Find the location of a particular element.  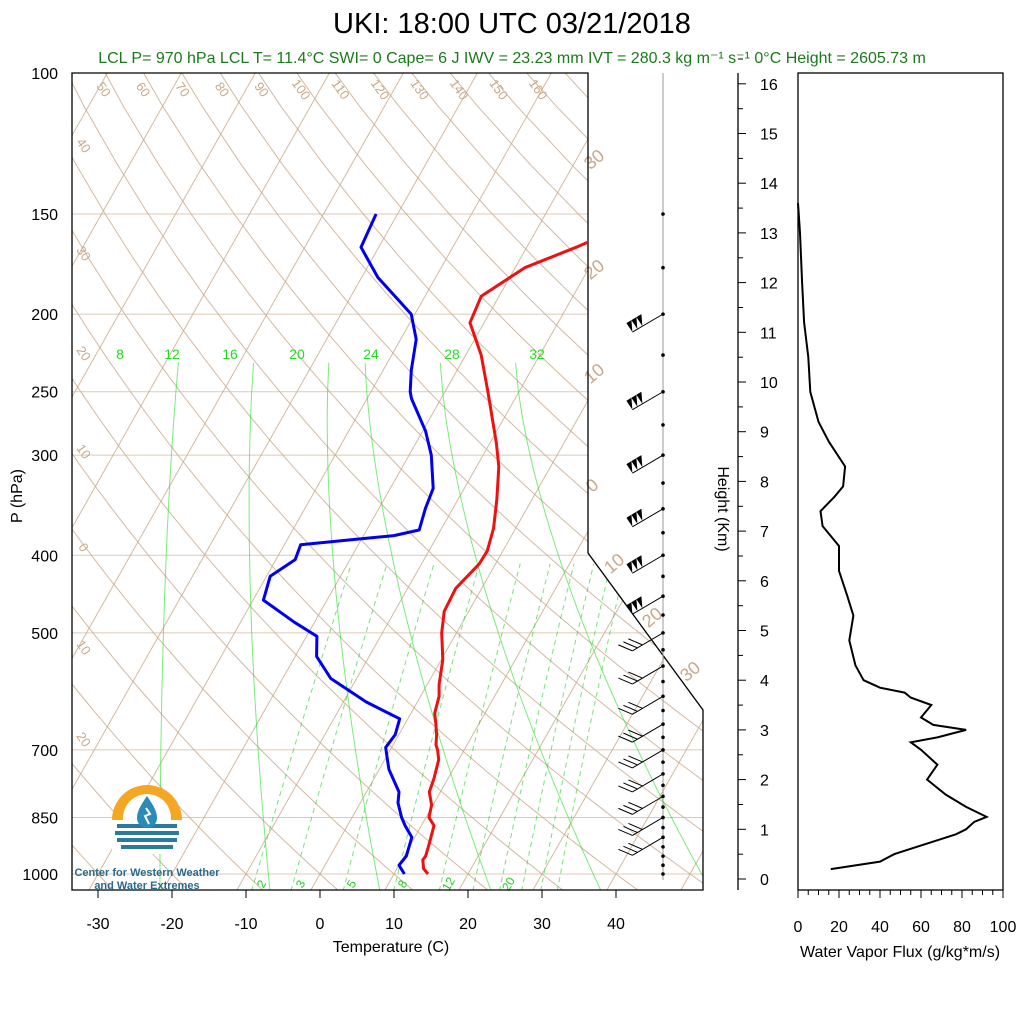

flux-x-axis-title: Water Vapor Flux (g/kg*m/s) is located at coordinates (900, 952).